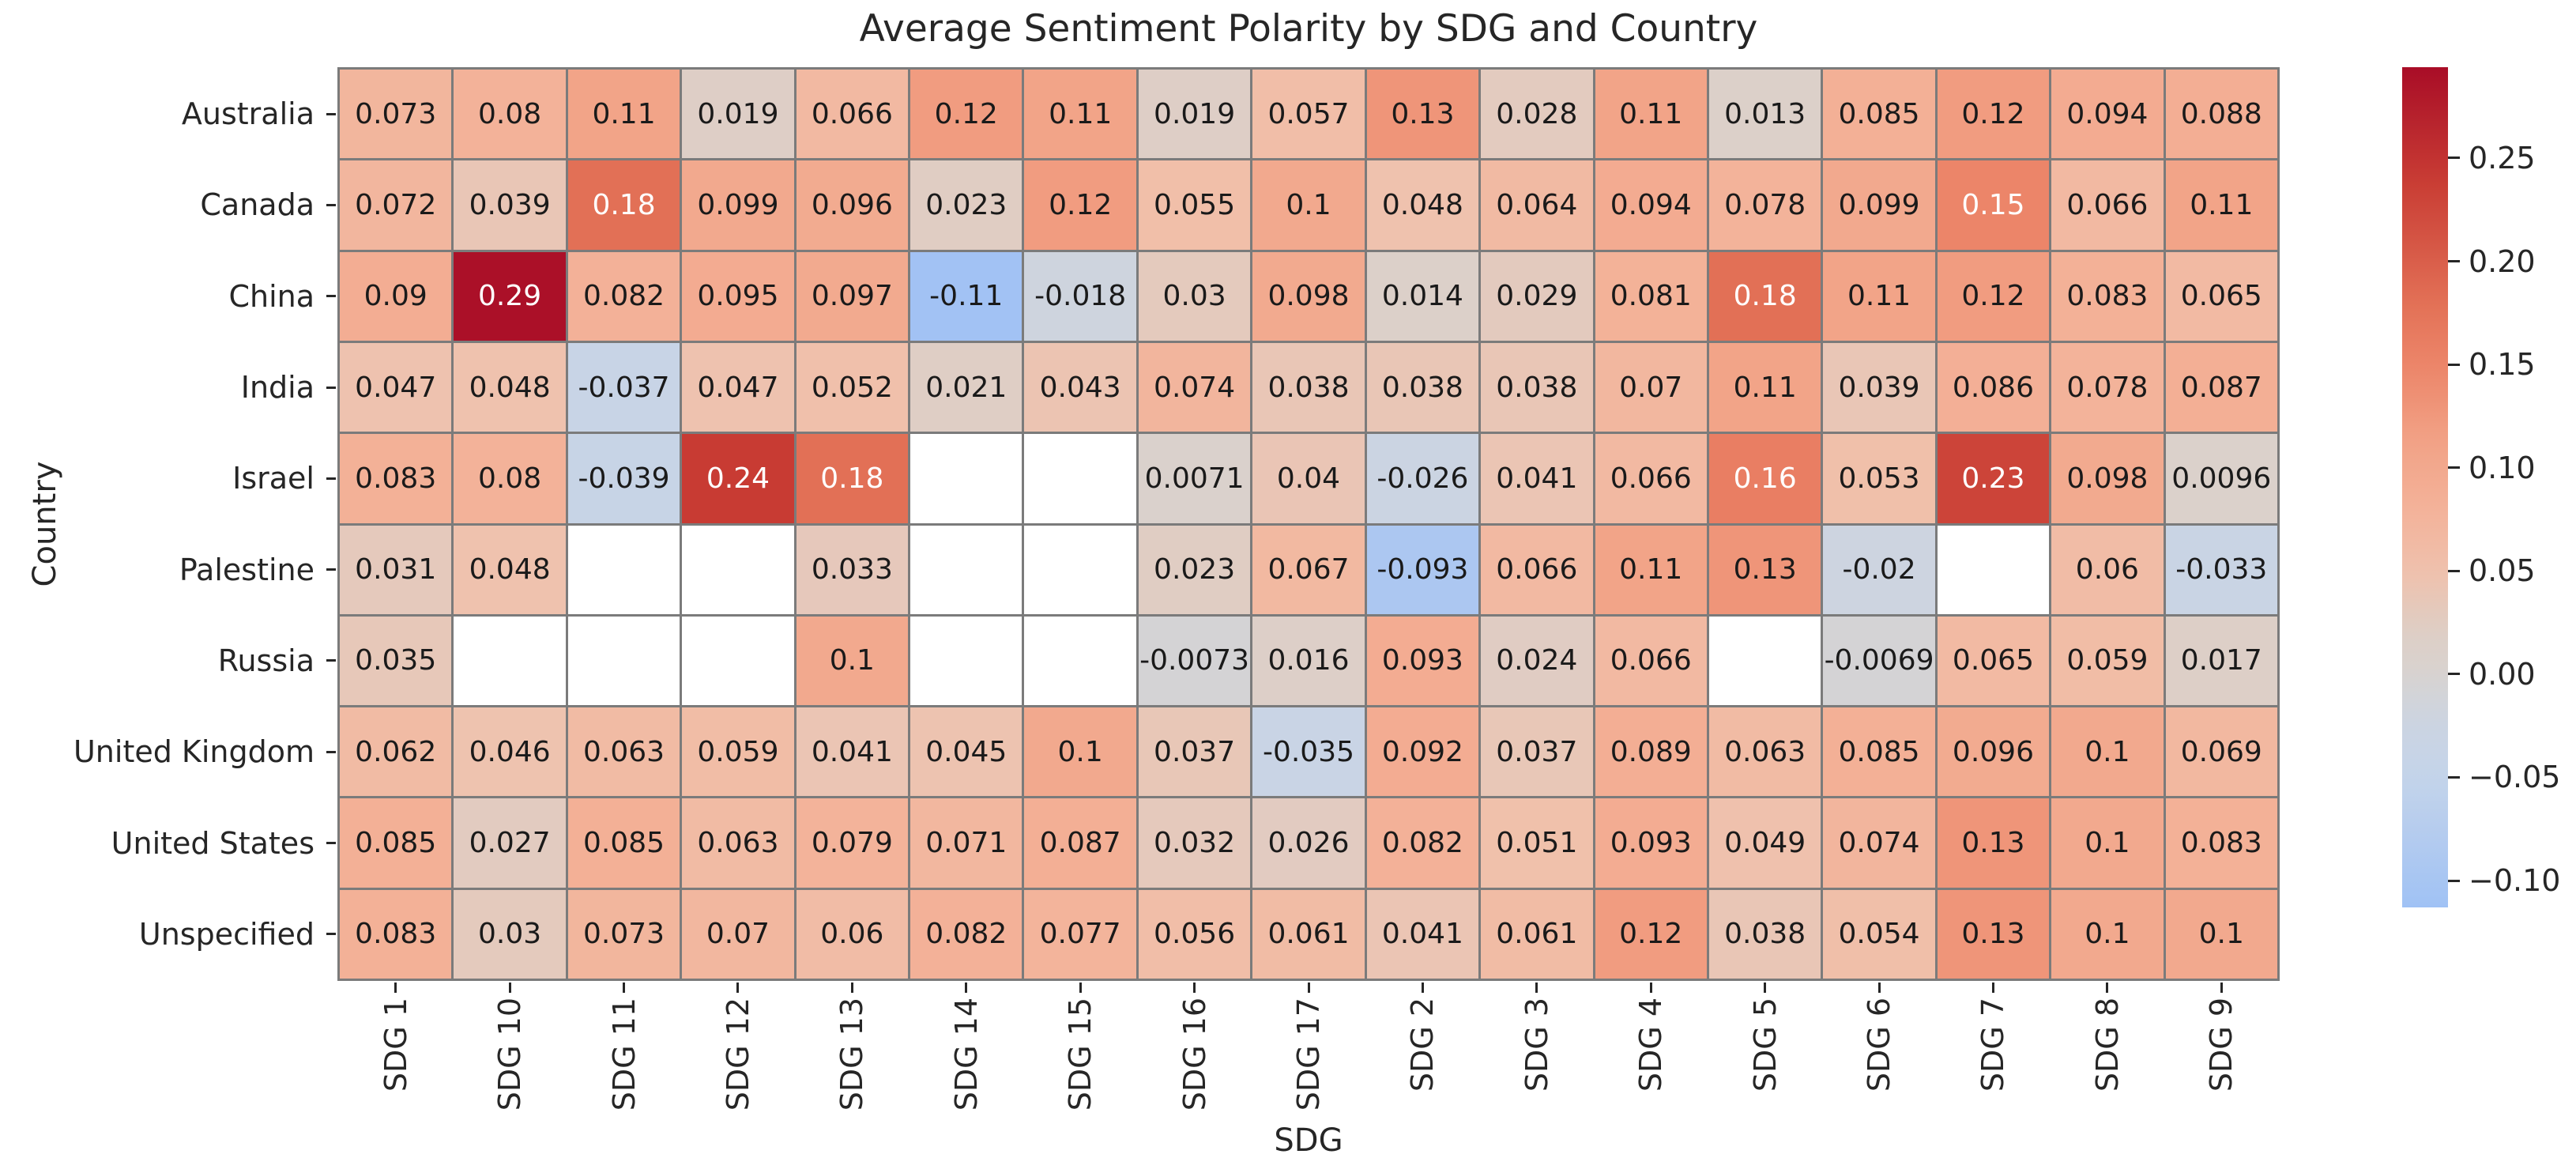 The height and width of the screenshot is (1173, 2576). Describe the element at coordinates (1194, 934) in the screenshot. I see `heatmap-cell: 0.056` at that location.